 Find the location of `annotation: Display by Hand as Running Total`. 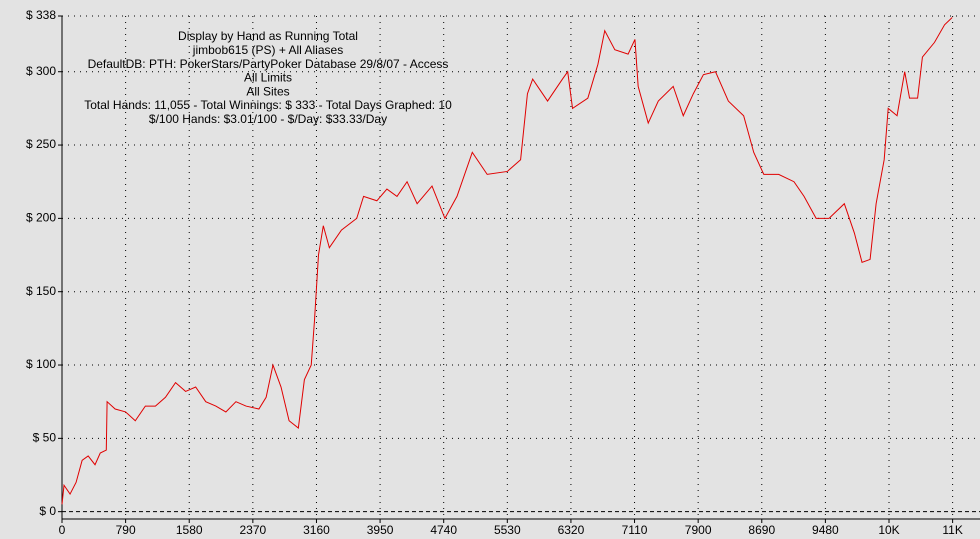

annotation: Display by Hand as Running Total is located at coordinates (268, 36).